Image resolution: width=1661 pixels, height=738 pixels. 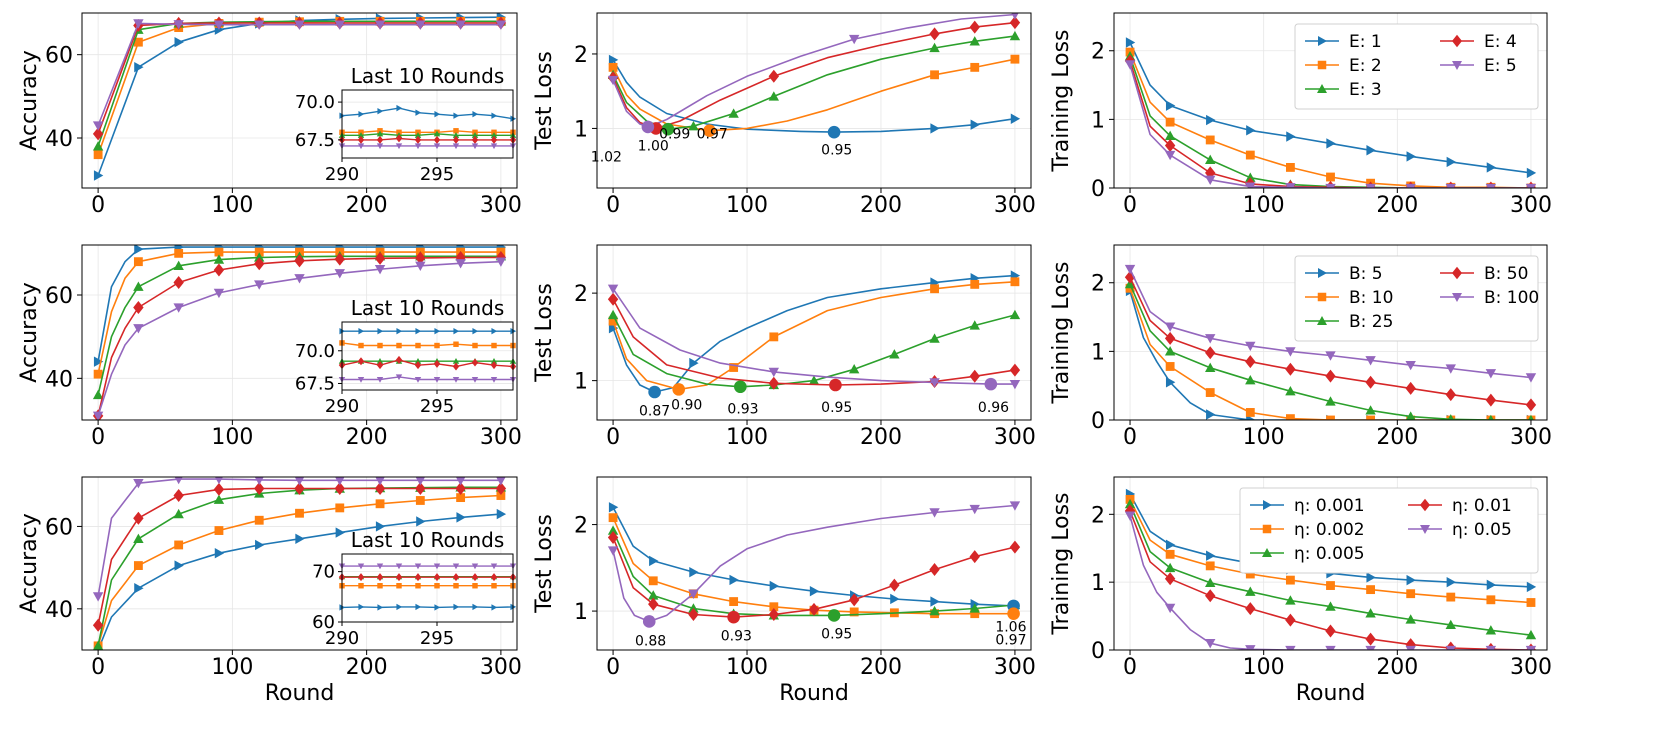 I want to click on axes-frame, so click(x=1330, y=332).